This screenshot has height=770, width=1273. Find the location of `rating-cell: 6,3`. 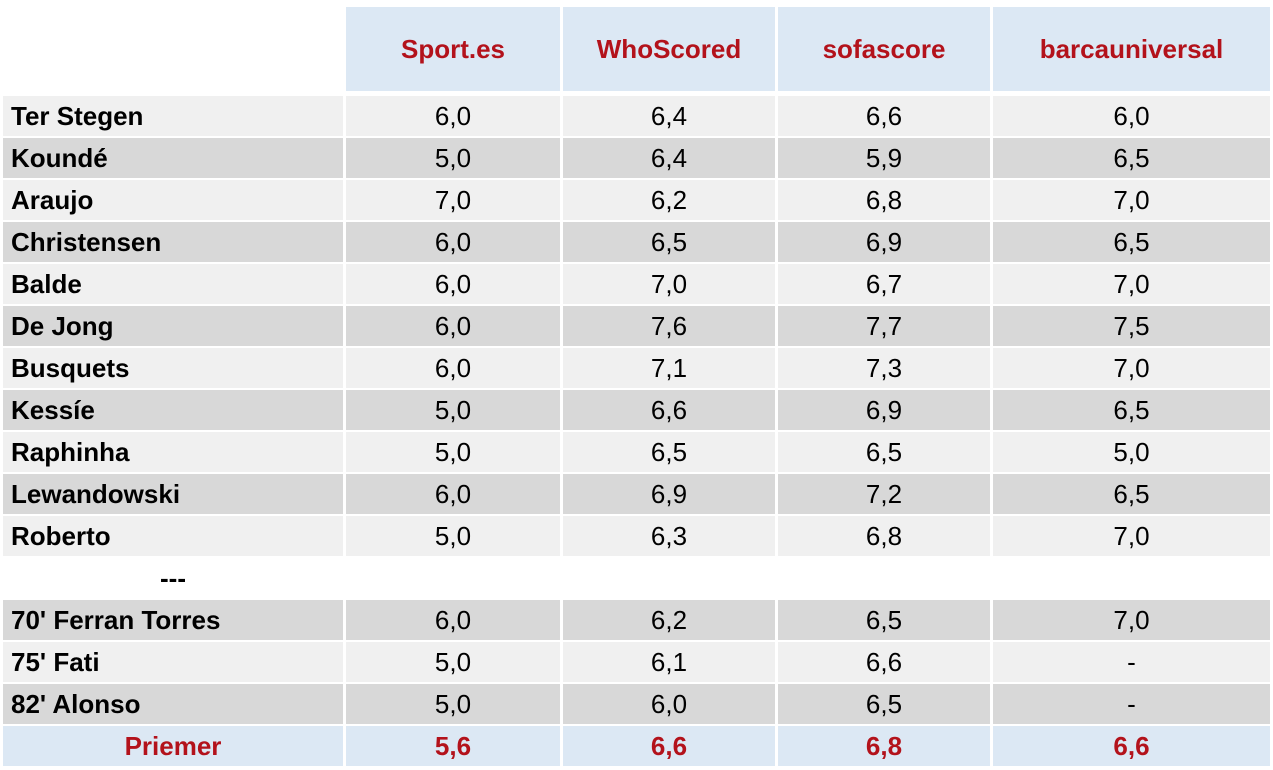

rating-cell: 6,3 is located at coordinates (669, 536).